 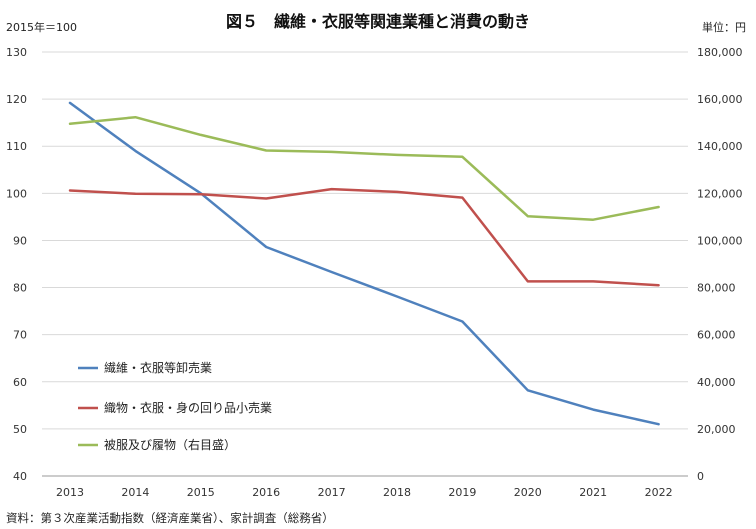 What do you see at coordinates (188, 407) in the screenshot?
I see `legend-label-retail: 織物・衣服・身の回り品小売業` at bounding box center [188, 407].